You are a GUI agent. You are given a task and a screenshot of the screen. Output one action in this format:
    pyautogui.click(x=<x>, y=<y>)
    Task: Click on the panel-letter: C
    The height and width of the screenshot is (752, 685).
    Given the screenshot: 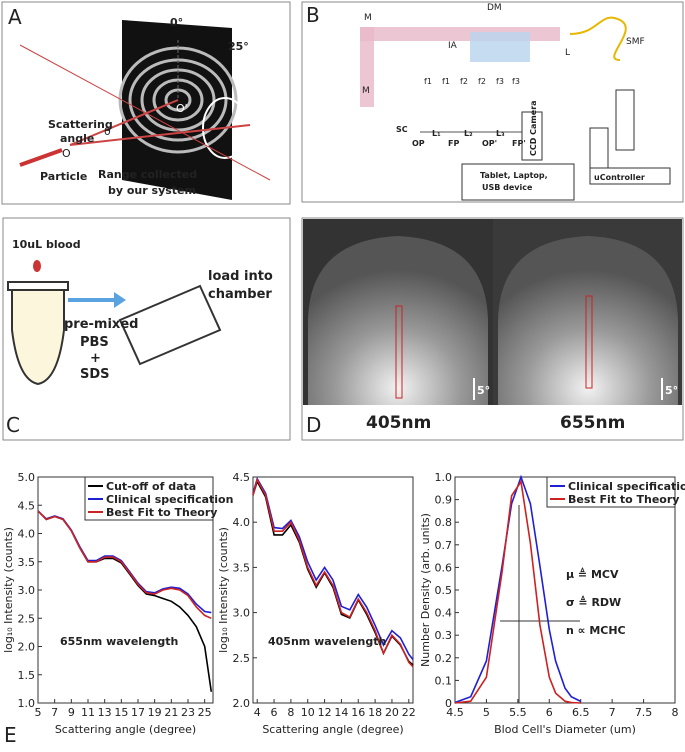 What is the action you would take?
    pyautogui.click(x=13, y=425)
    